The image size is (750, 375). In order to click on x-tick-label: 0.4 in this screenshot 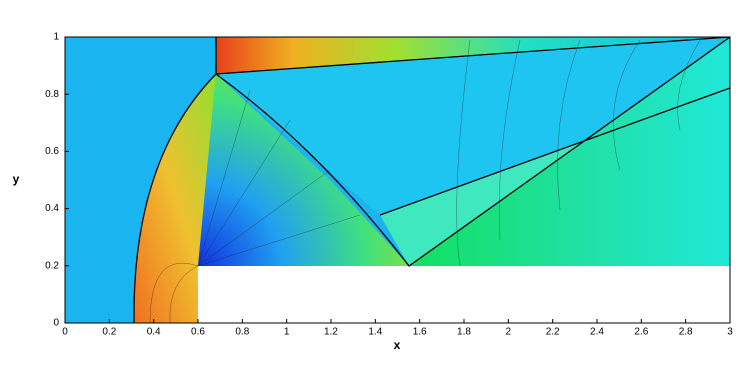, I will do `click(154, 332)`.